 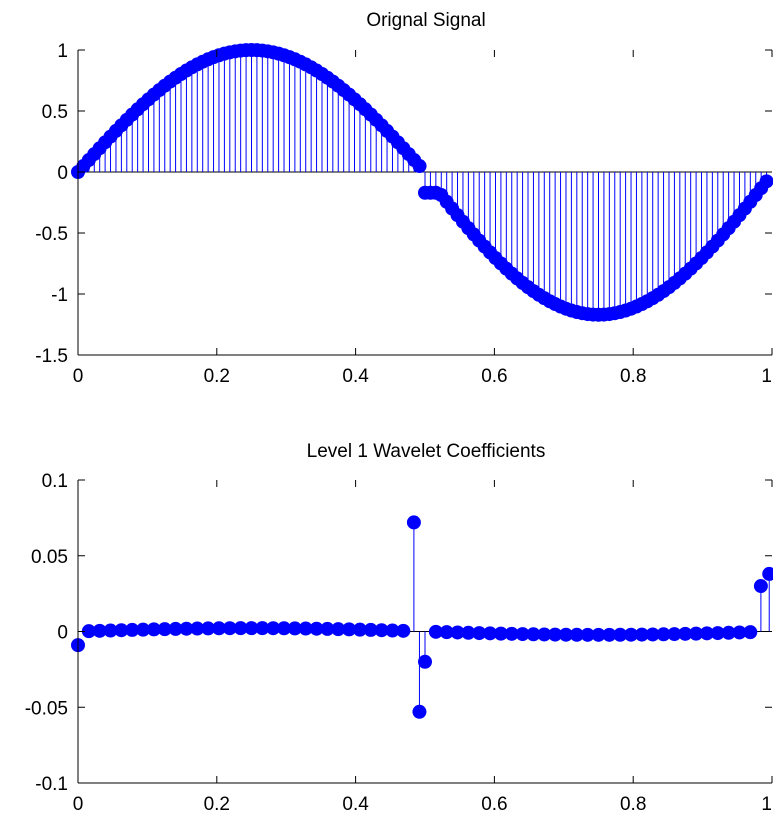 What do you see at coordinates (51, 356) in the screenshot?
I see `y-tick-label: -1.5` at bounding box center [51, 356].